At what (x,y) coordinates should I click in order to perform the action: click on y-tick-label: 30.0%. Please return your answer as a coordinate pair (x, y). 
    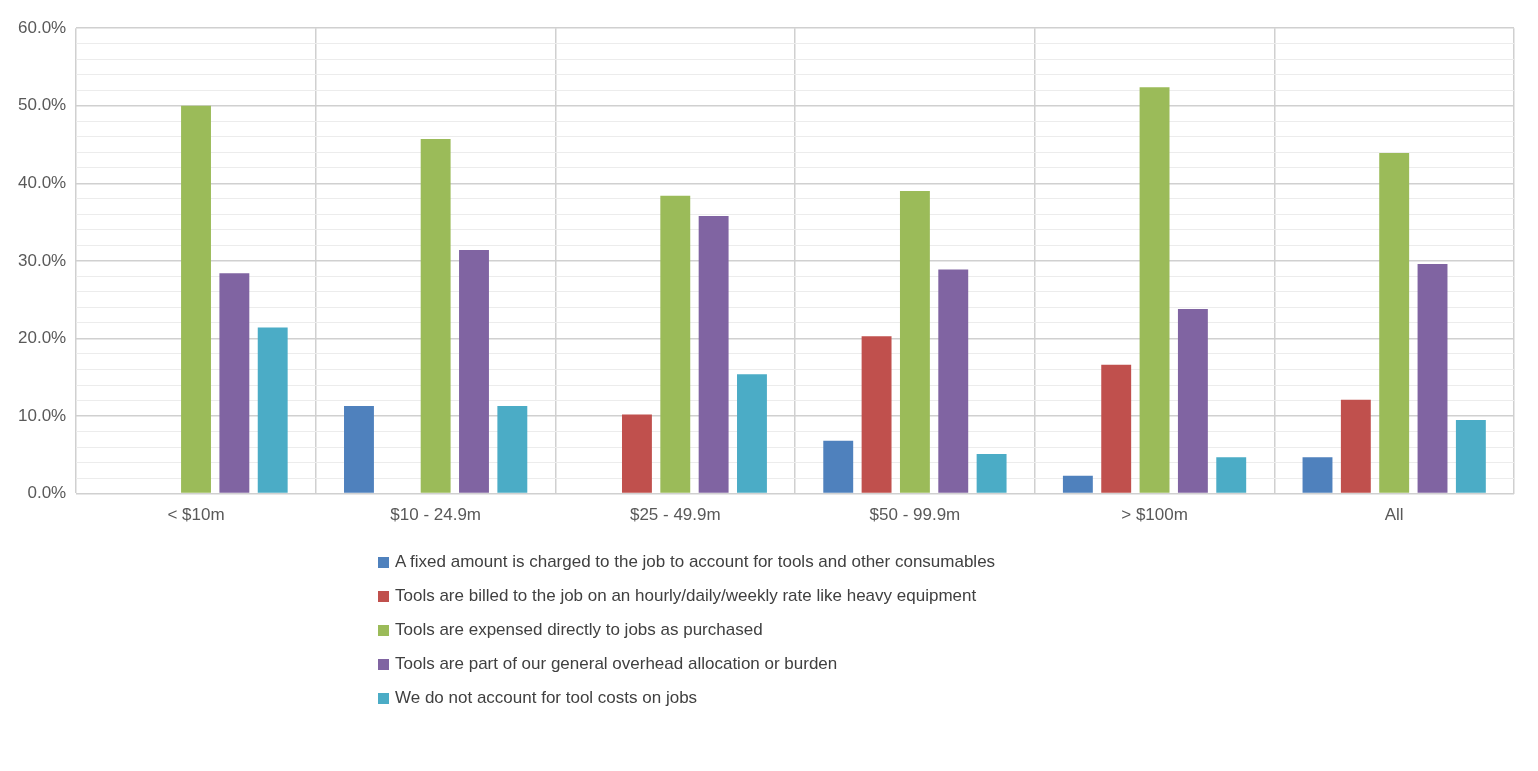
    Looking at the image, I should click on (42, 260).